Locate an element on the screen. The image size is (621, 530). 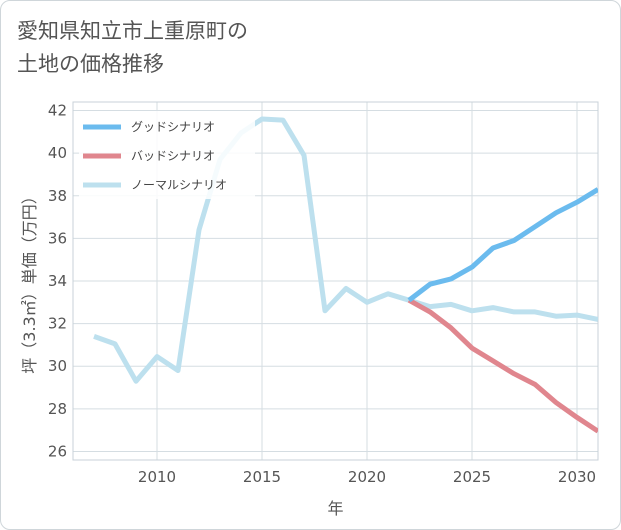
y-axis-title: 坪（3.3㎡）単価（万円） is located at coordinates (29, 280).